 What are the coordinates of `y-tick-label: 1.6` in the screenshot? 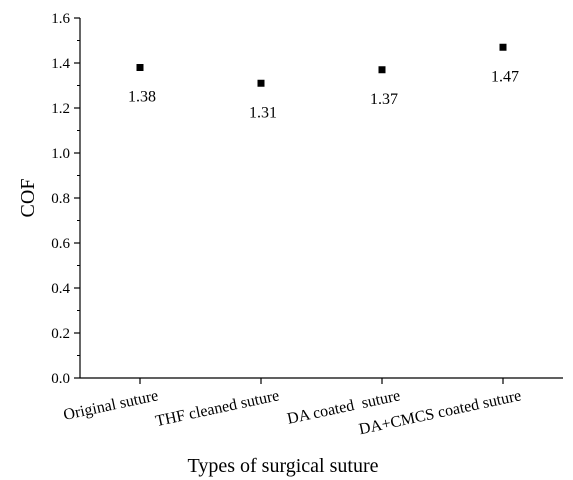 It's located at (60, 19).